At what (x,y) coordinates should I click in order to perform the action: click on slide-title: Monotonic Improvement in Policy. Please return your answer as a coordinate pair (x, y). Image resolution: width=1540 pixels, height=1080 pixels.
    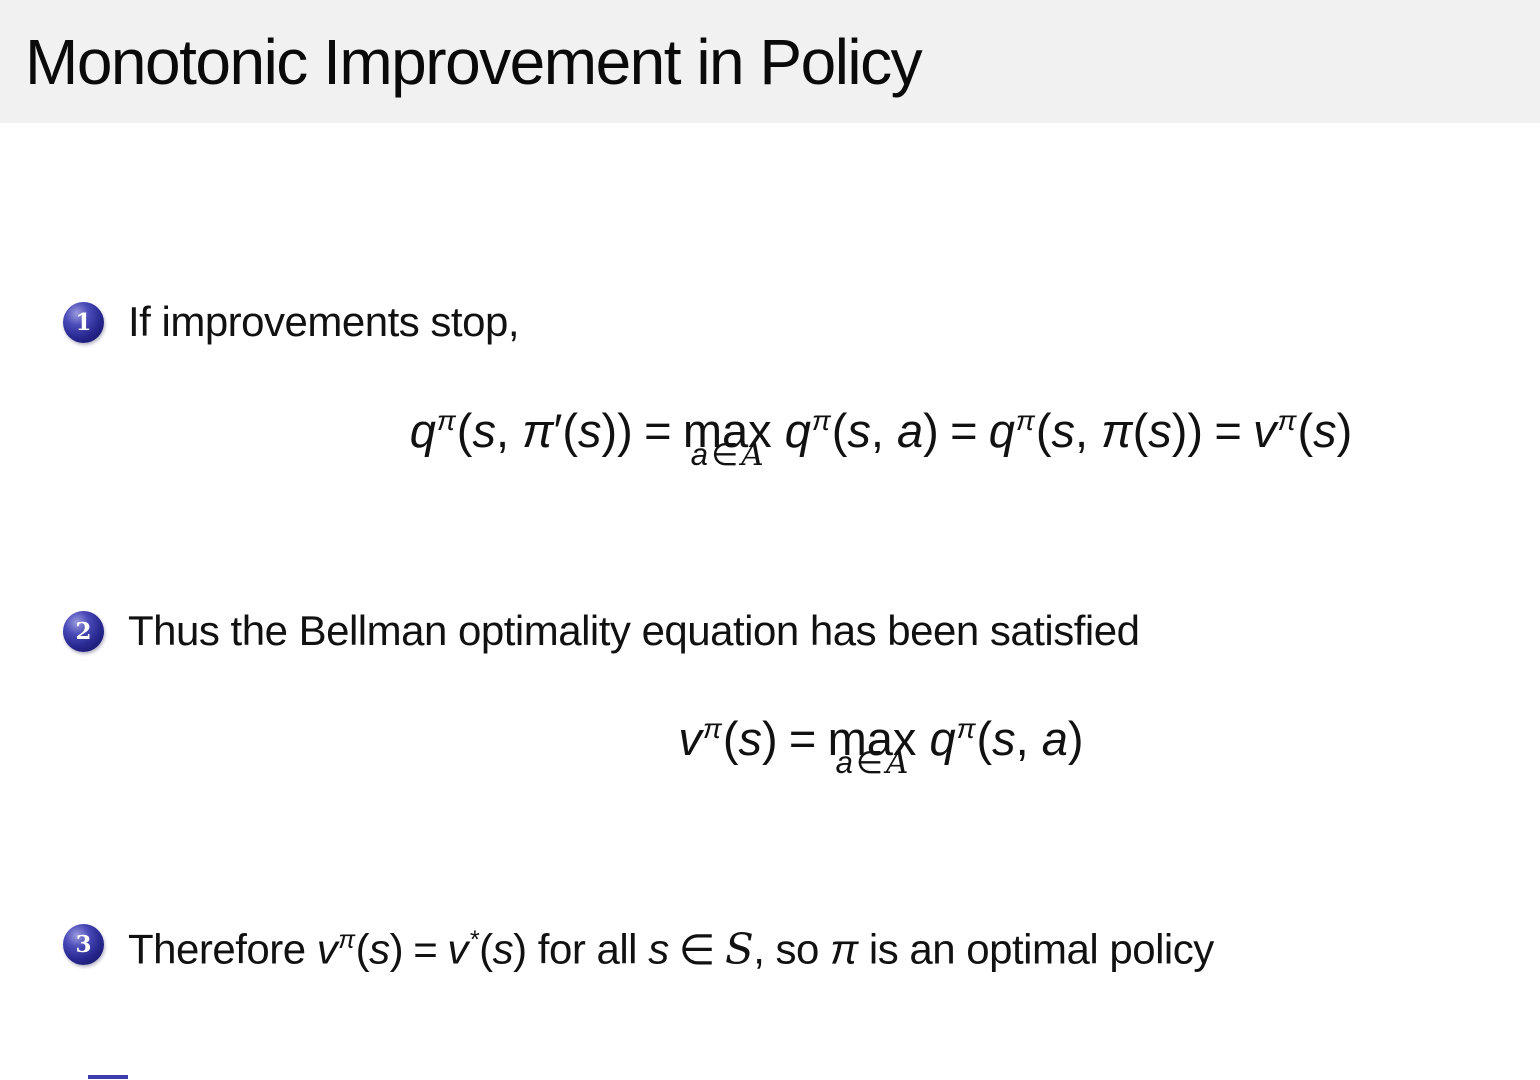
    Looking at the image, I should click on (474, 61).